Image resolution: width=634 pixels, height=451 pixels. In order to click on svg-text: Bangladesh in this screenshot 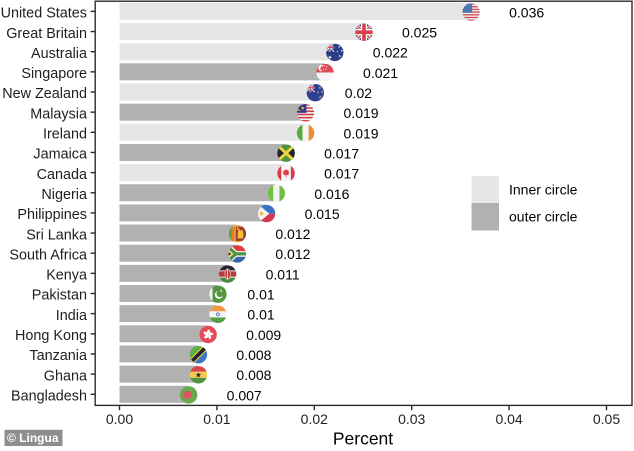, I will do `click(49, 396)`.